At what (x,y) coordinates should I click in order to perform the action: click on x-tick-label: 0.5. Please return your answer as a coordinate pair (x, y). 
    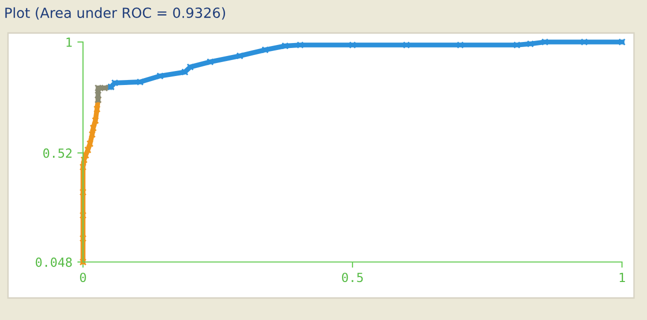
    Looking at the image, I should click on (352, 277).